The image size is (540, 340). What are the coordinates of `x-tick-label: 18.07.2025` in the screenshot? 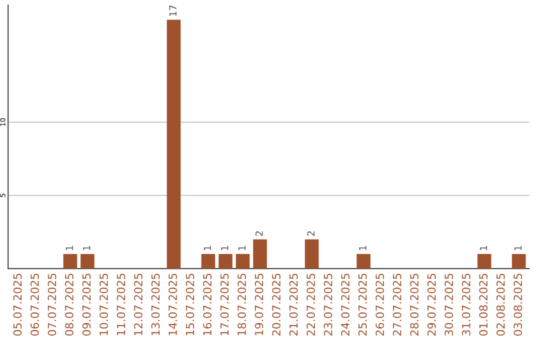 It's located at (242, 305).